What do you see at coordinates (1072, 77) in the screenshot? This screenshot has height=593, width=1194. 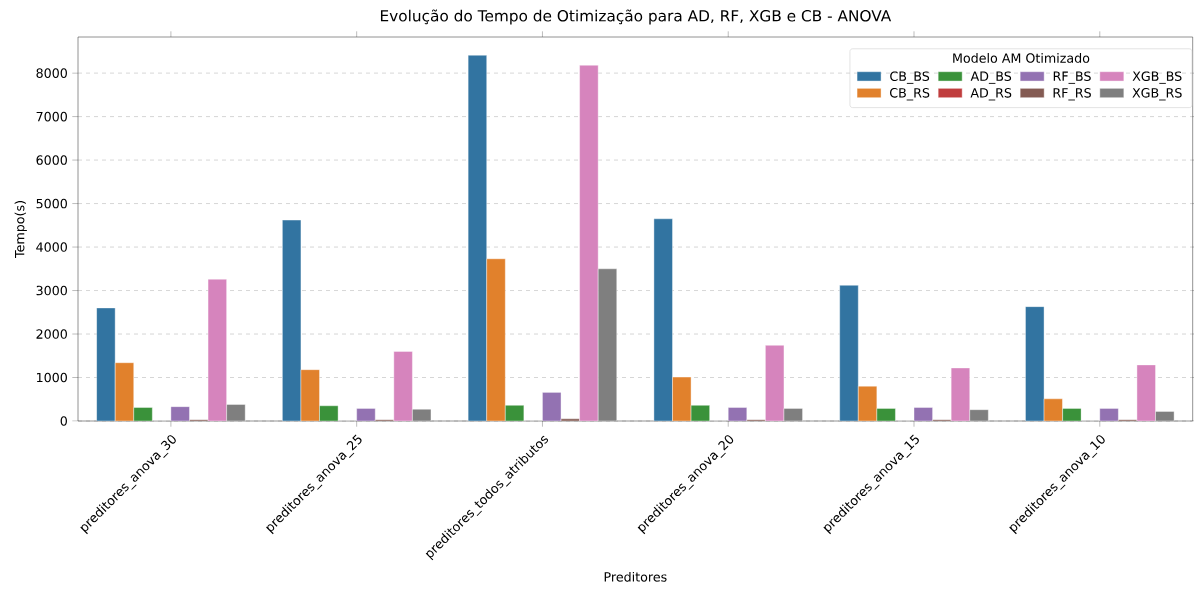 I see `legend-label: RF_BS` at bounding box center [1072, 77].